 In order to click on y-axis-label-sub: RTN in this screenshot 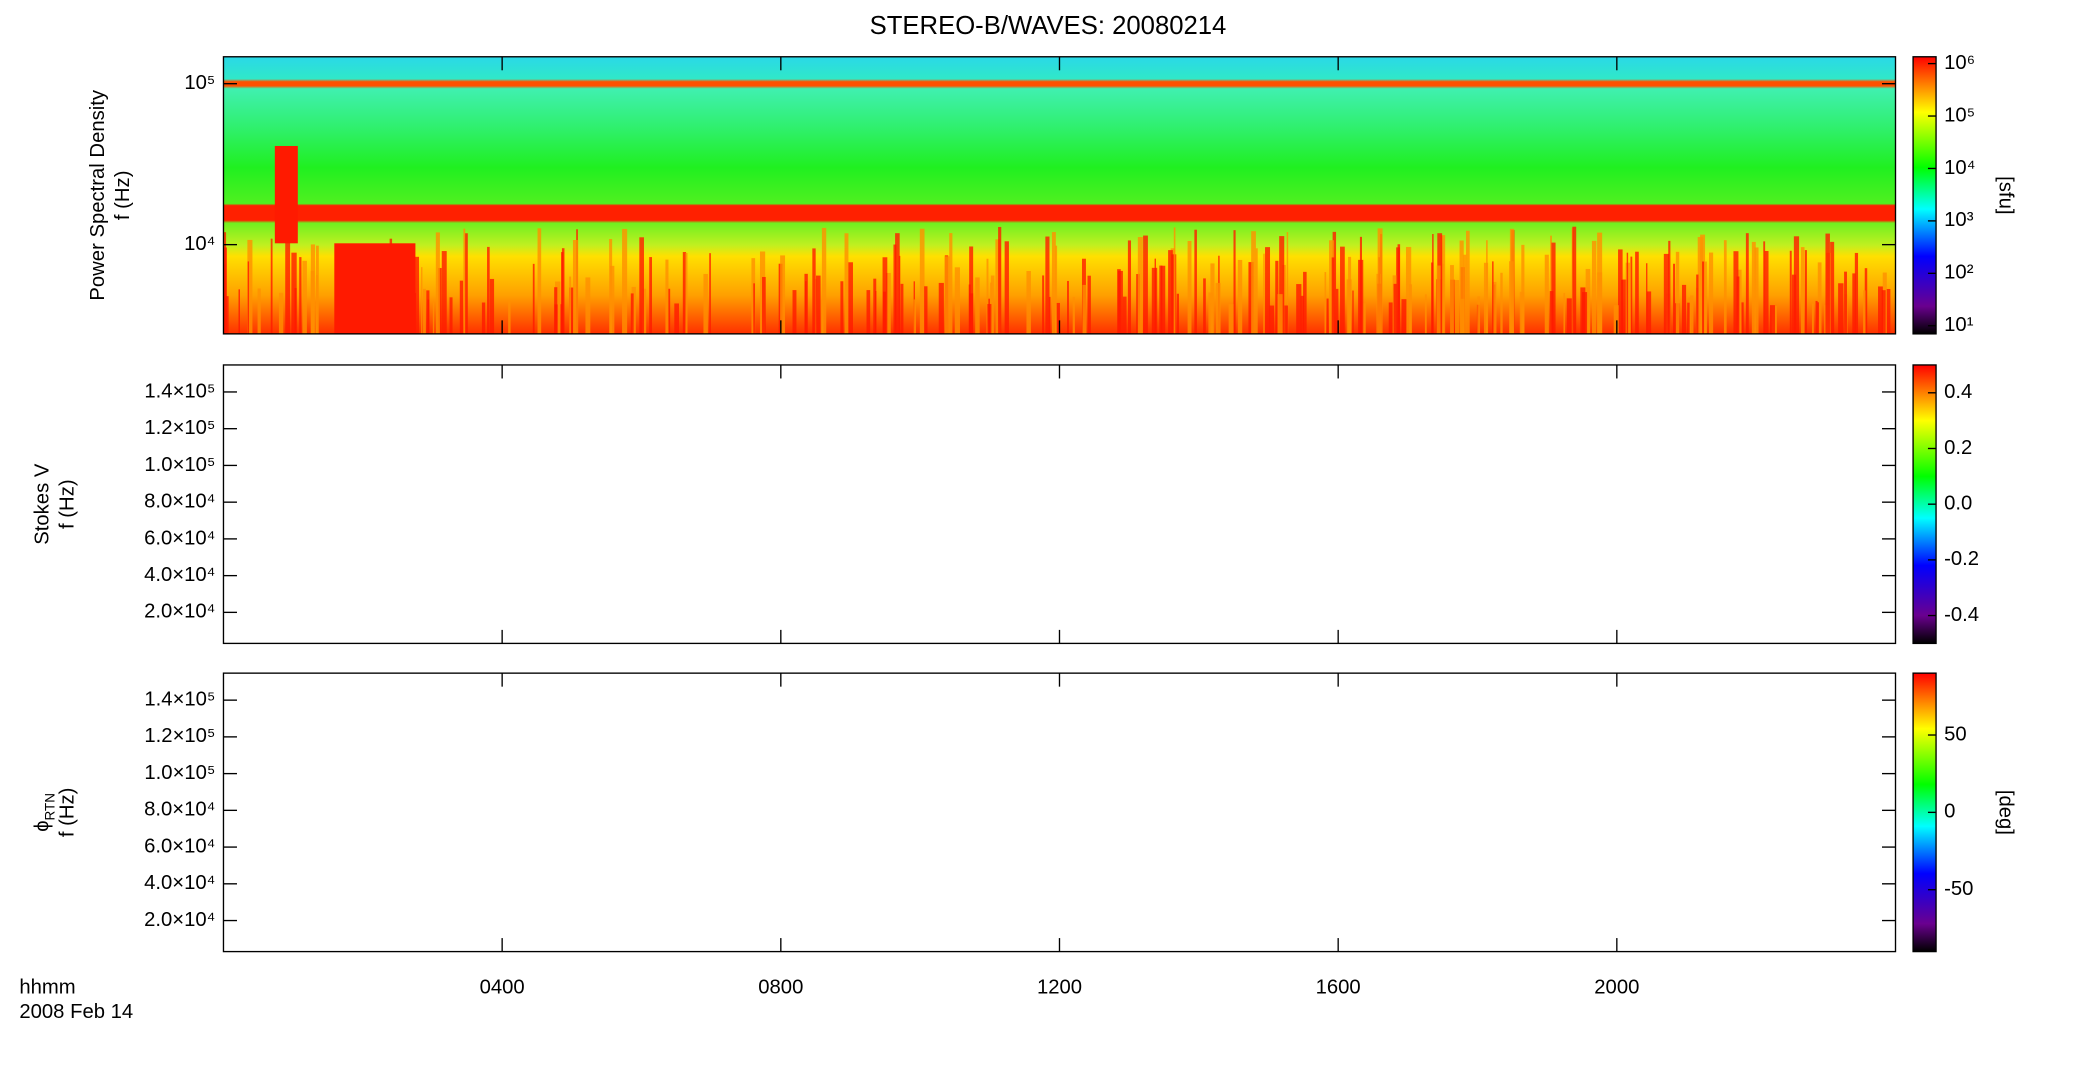, I will do `click(49, 807)`.